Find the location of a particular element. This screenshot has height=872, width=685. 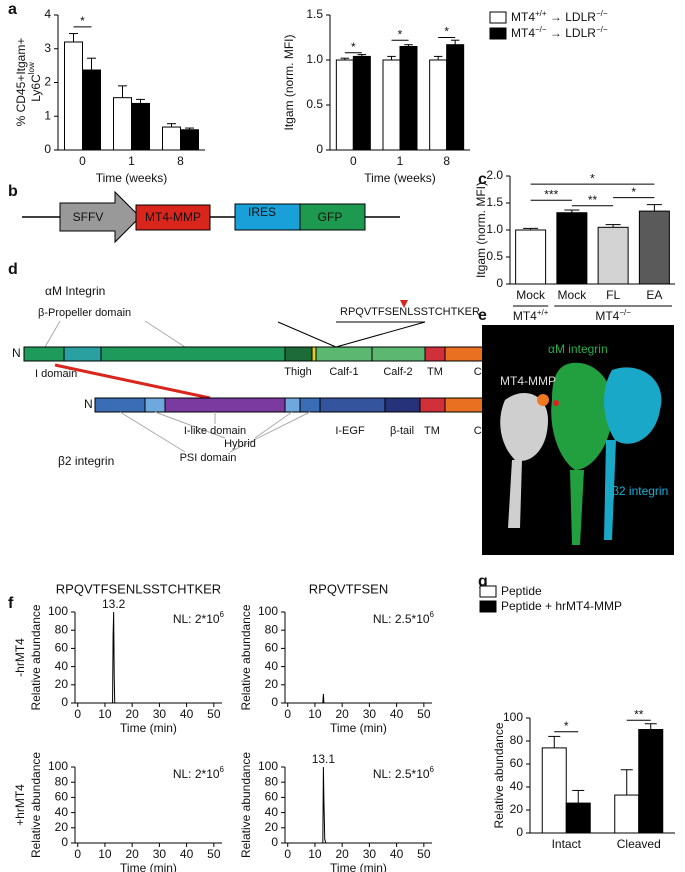

legend-label: Peptide + hrMT4-MMP is located at coordinates (561, 606).